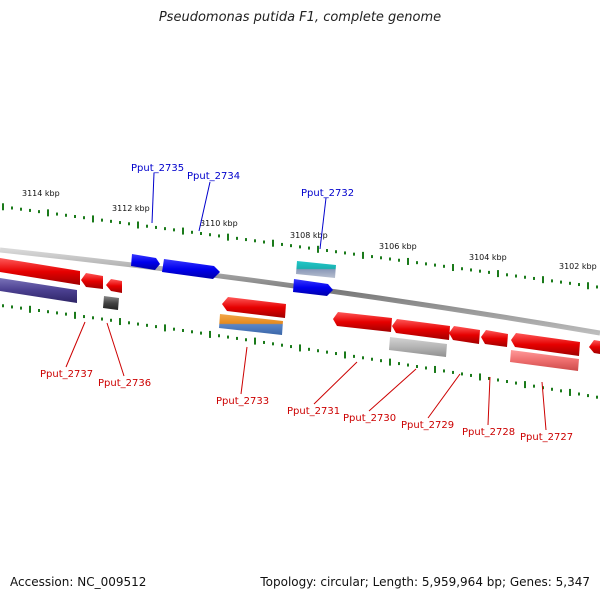  Describe the element at coordinates (313, 287) in the screenshot. I see `gene-pput-2732-b` at that location.